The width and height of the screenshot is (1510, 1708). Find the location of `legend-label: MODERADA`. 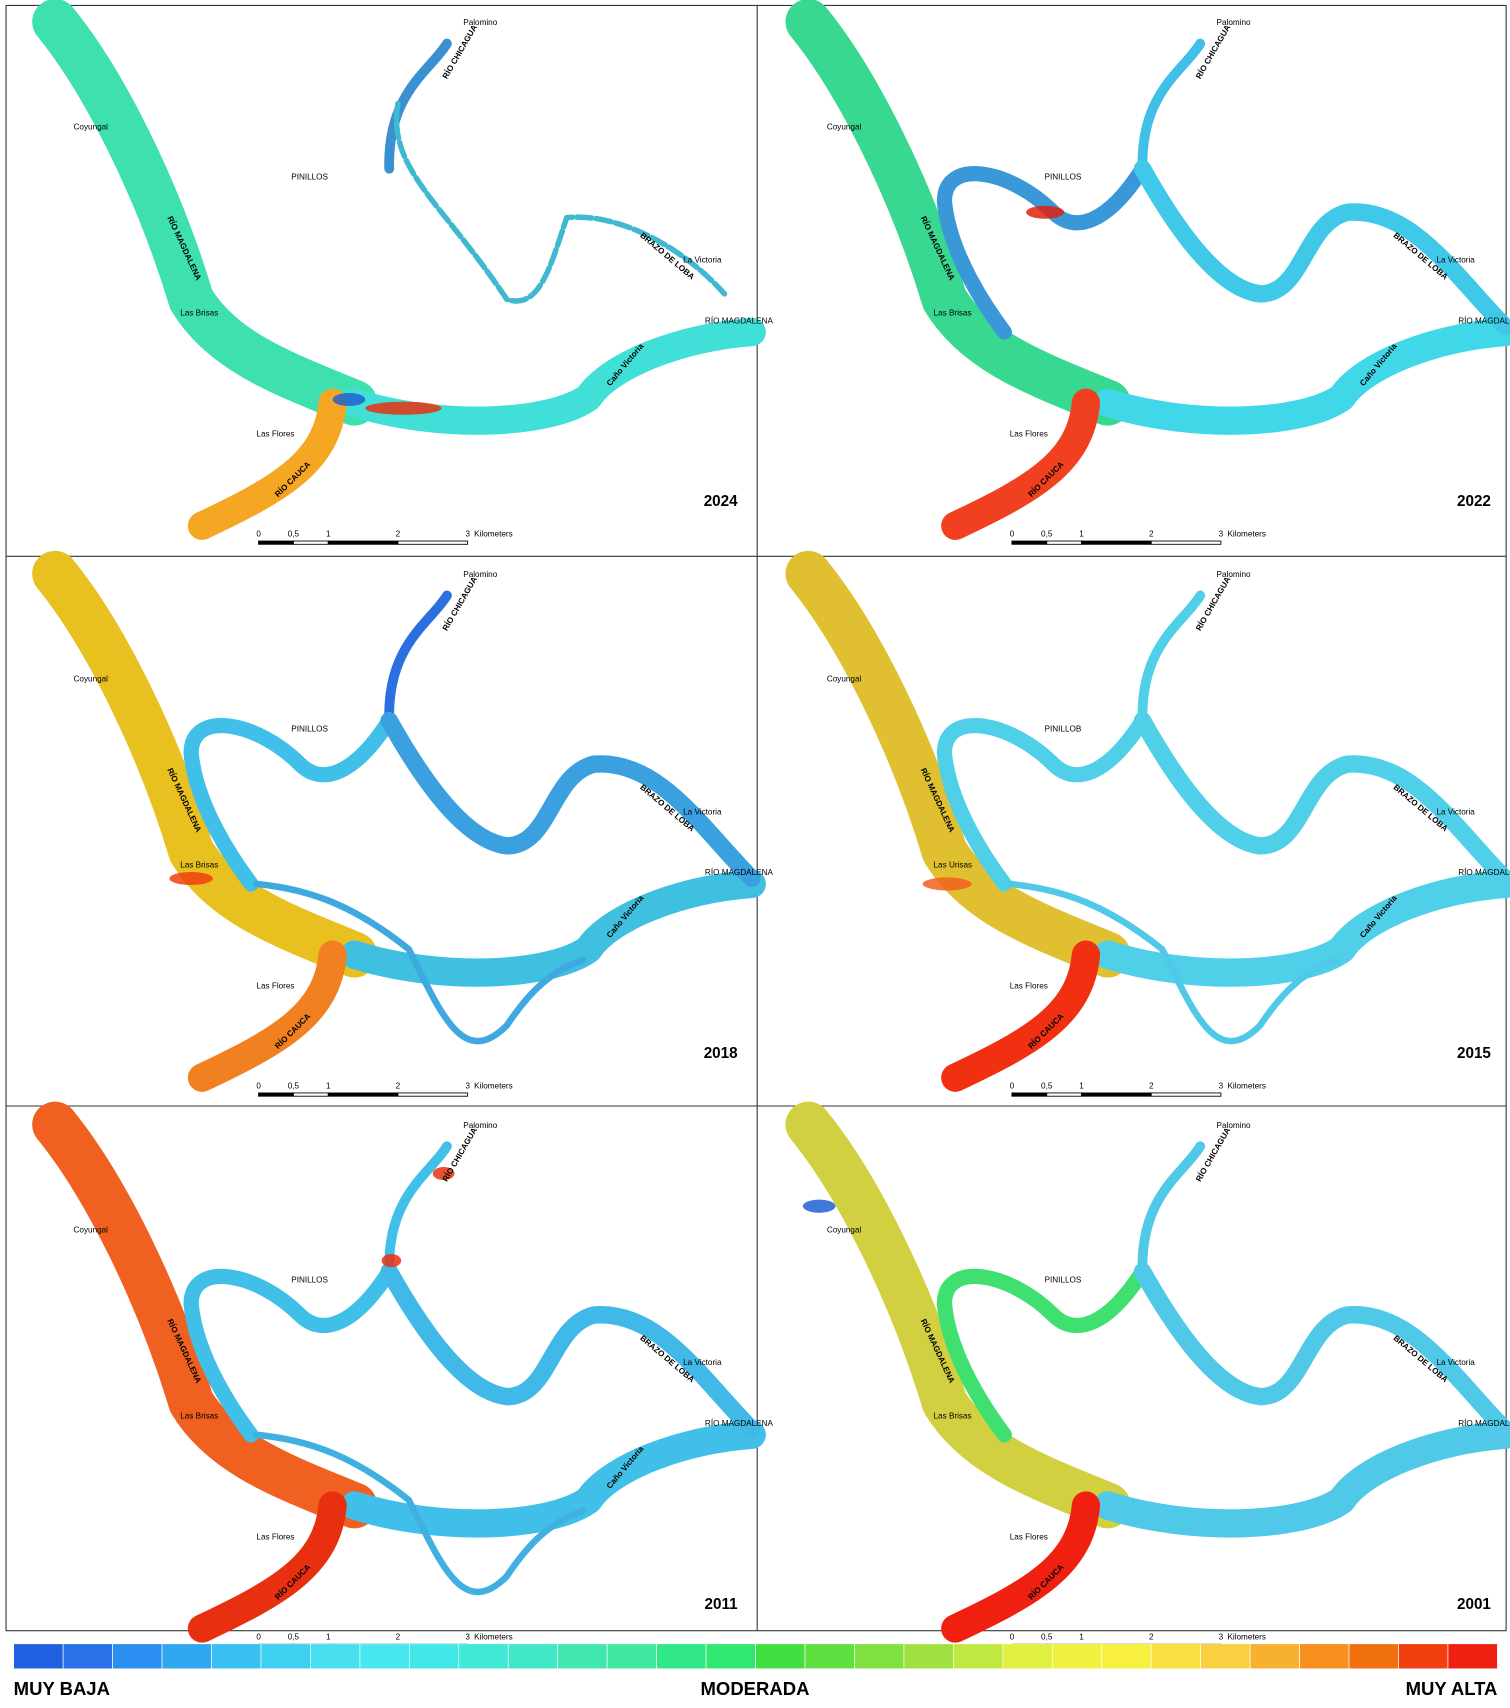

legend-label: MODERADA is located at coordinates (755, 1688).